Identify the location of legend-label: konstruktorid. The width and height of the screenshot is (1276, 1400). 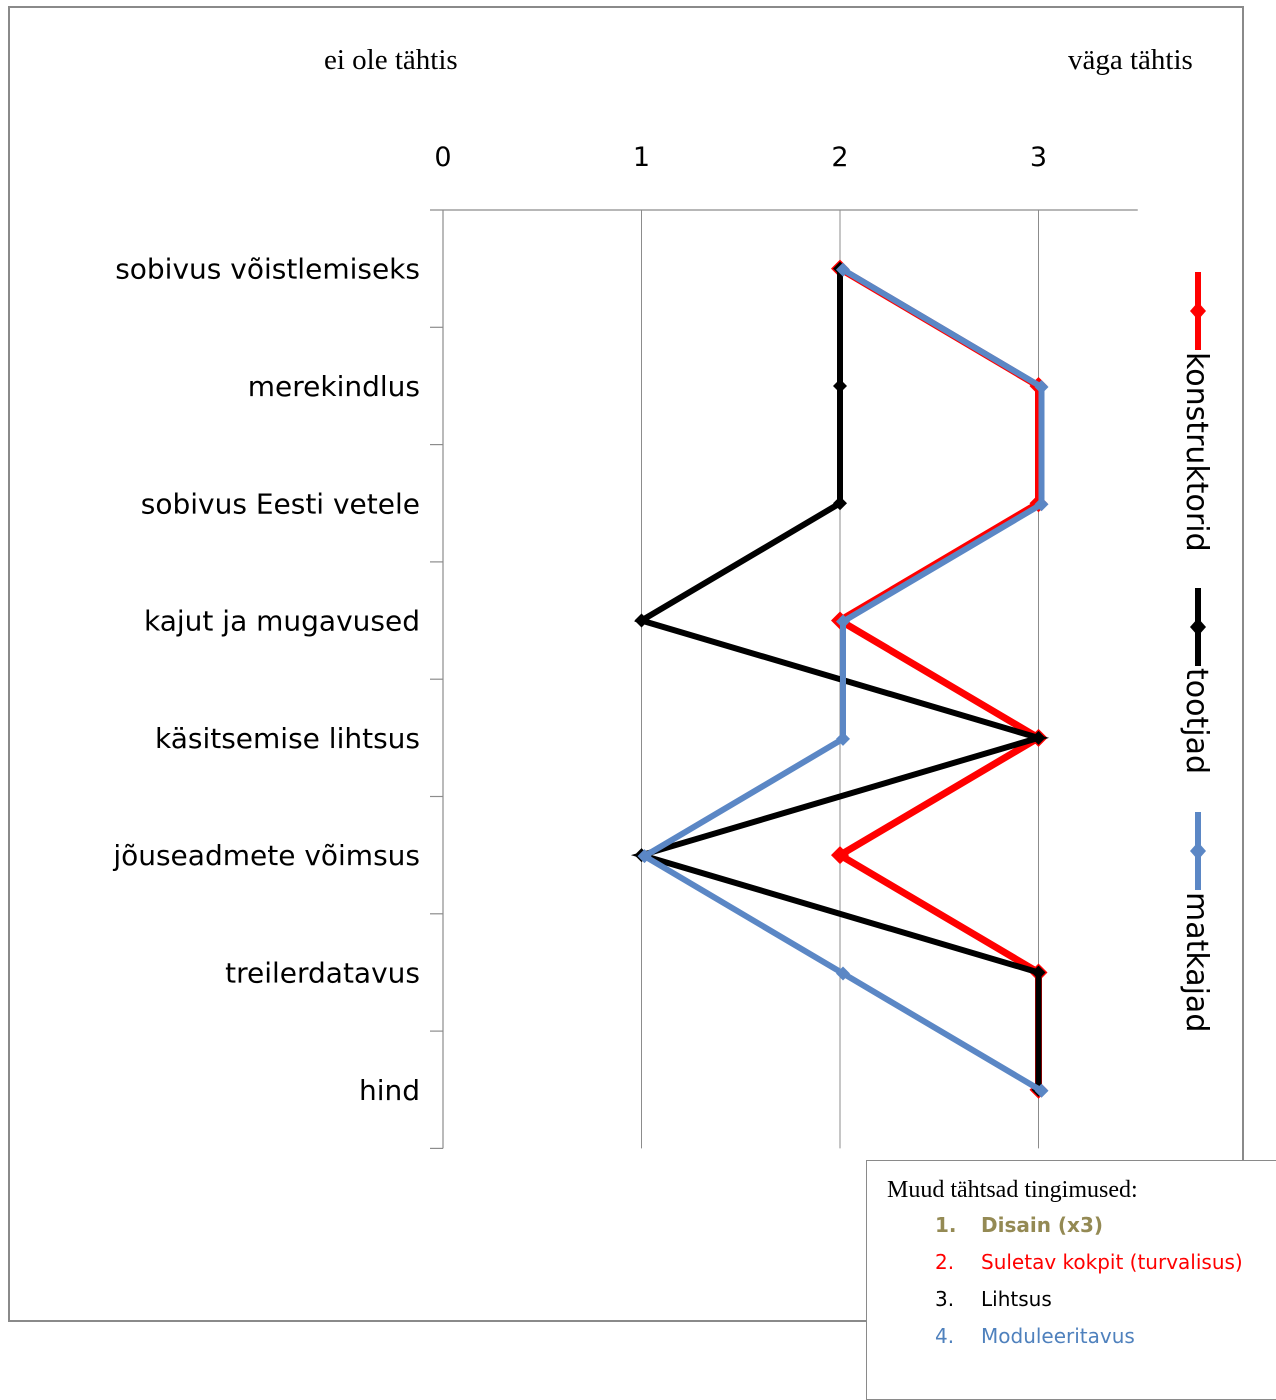
(1196, 452).